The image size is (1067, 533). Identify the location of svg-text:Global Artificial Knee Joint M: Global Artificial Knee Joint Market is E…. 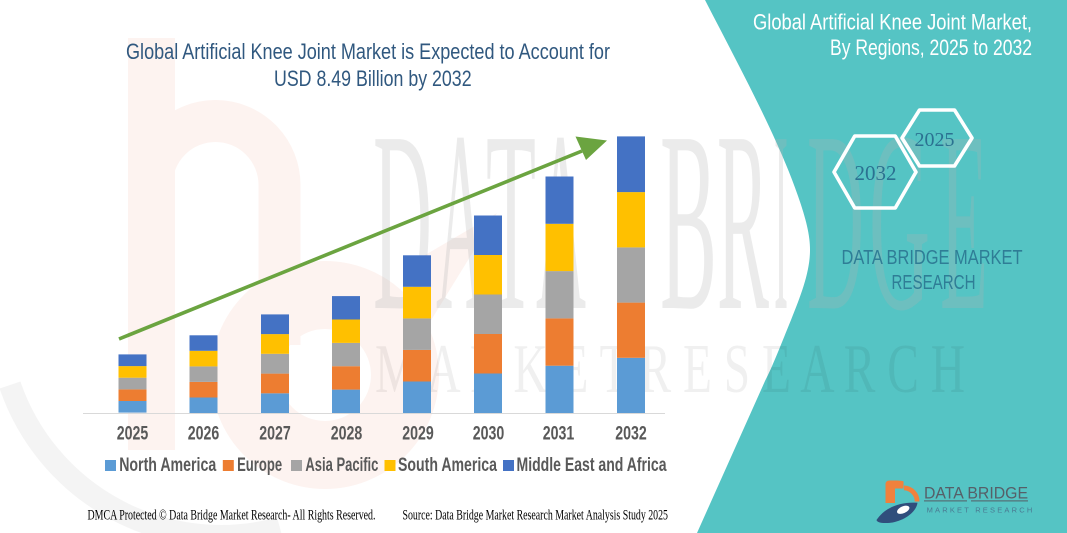
(368, 51).